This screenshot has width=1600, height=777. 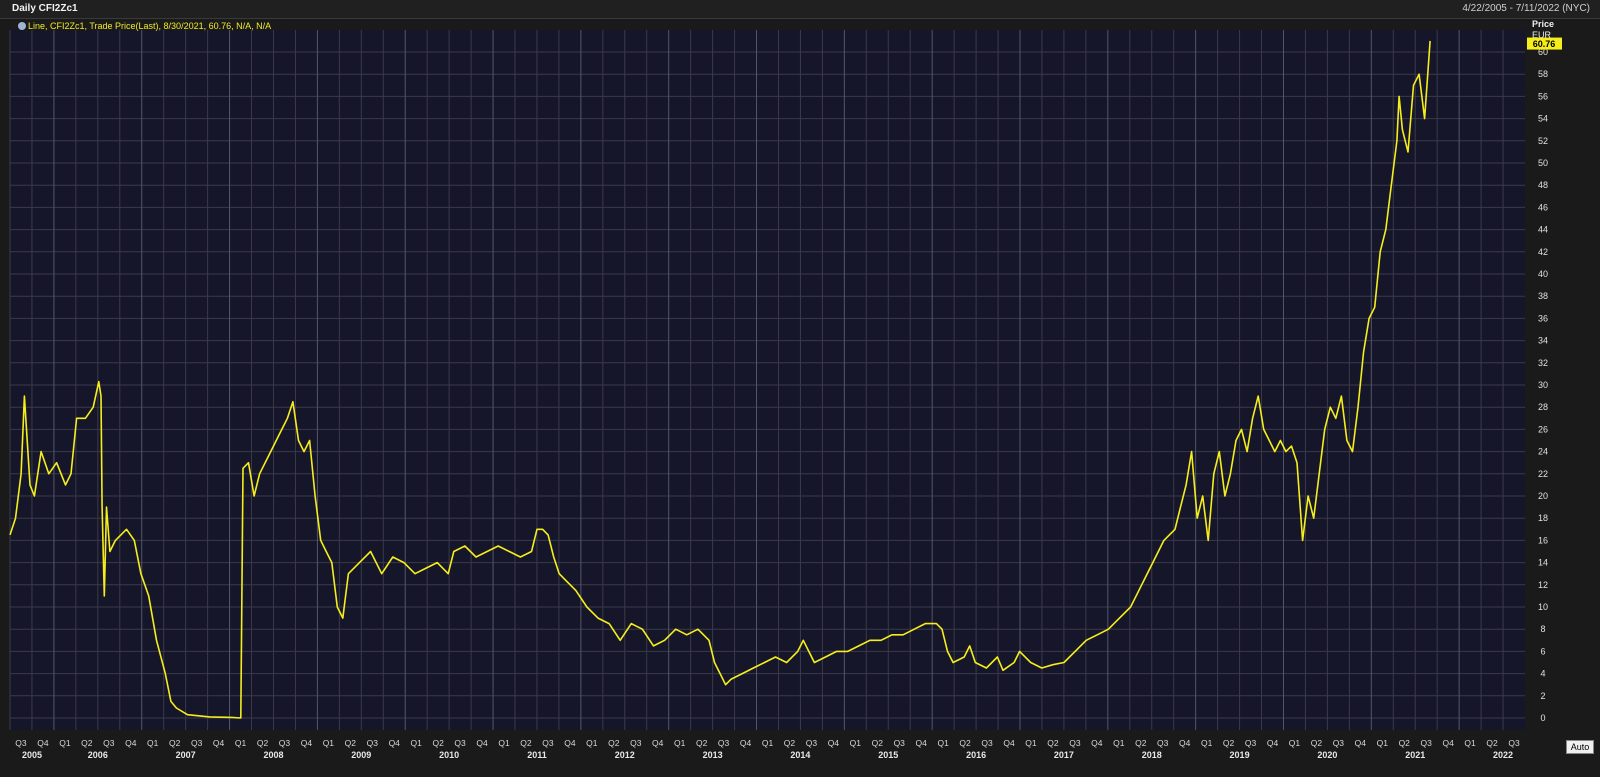 What do you see at coordinates (1543, 252) in the screenshot?
I see `y-tick-label: 42` at bounding box center [1543, 252].